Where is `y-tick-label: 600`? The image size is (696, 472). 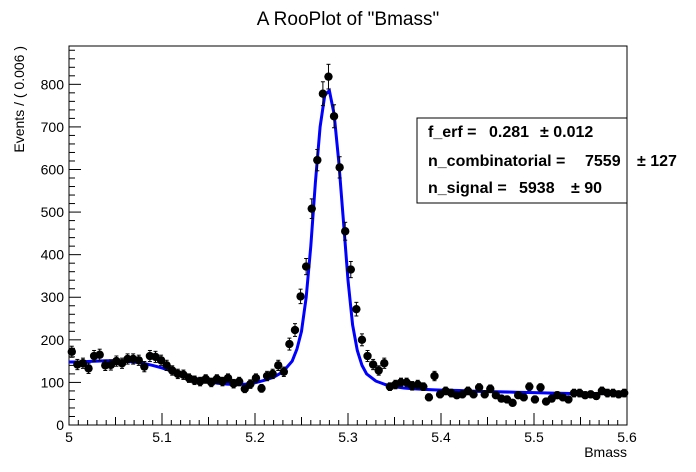 y-tick-label: 600 is located at coordinates (53, 169).